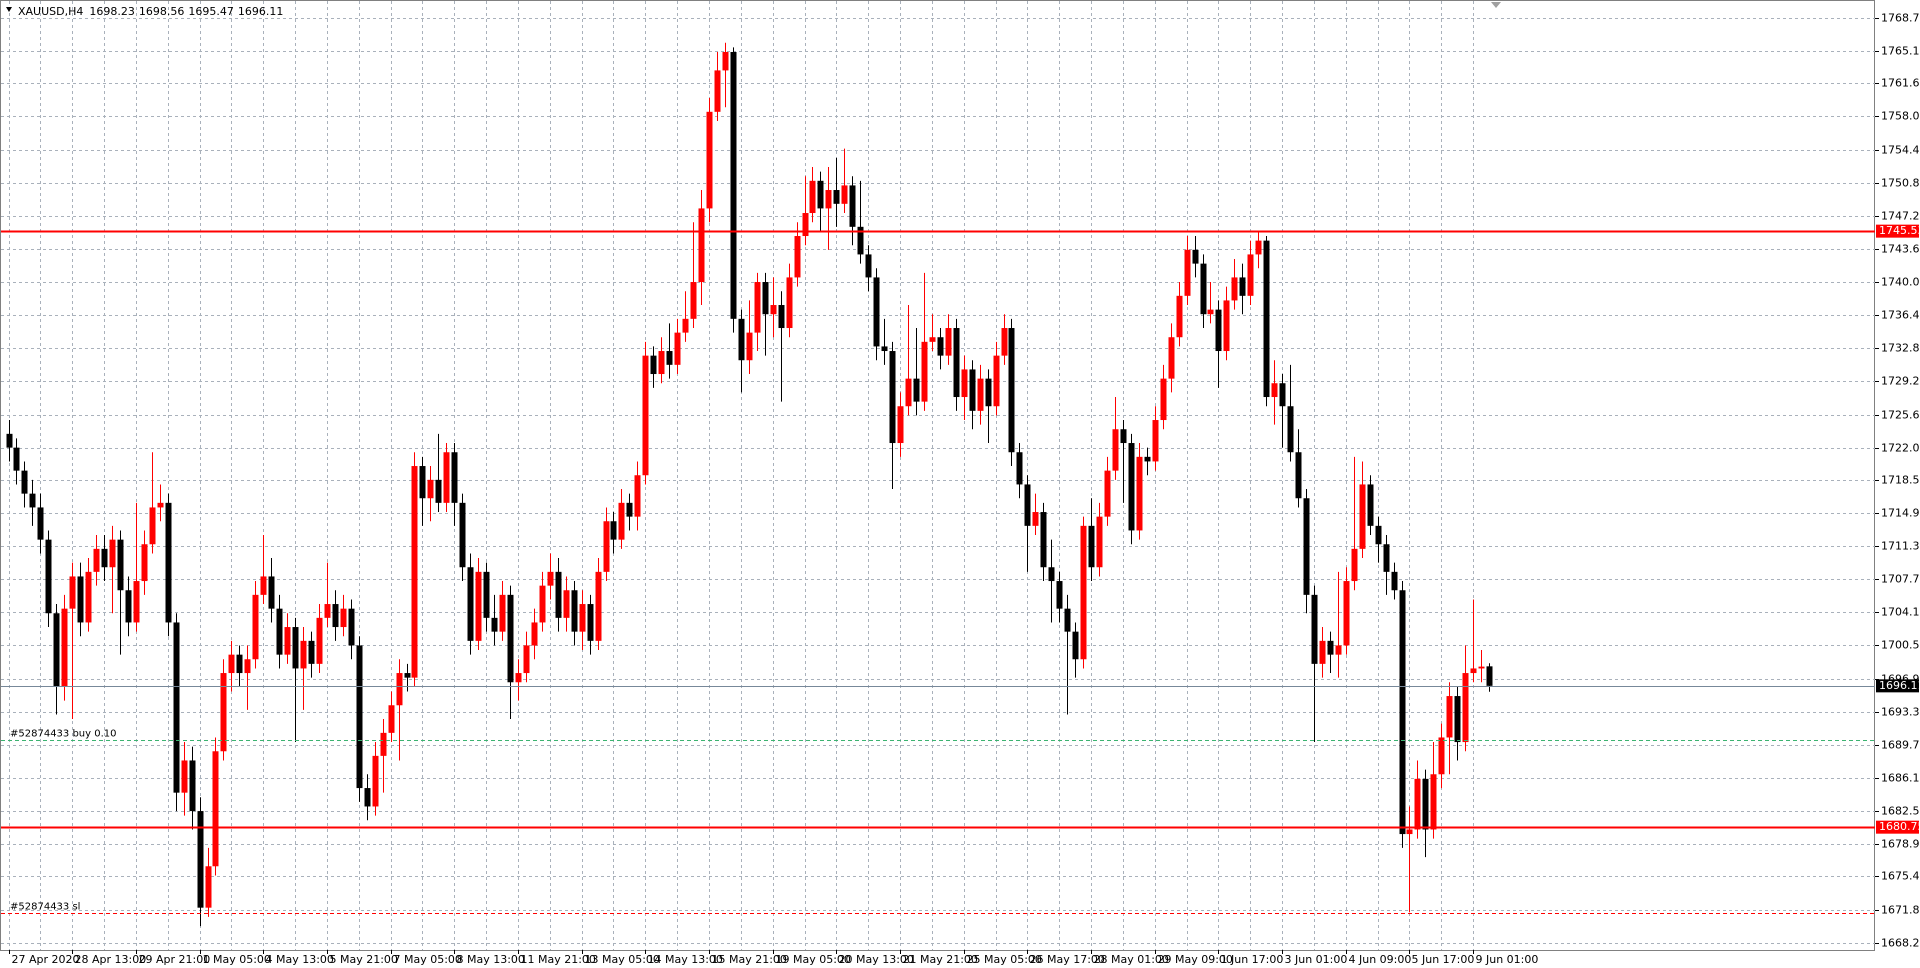  Describe the element at coordinates (1900, 876) in the screenshot. I see `y-tick-label: 1675.40` at that location.